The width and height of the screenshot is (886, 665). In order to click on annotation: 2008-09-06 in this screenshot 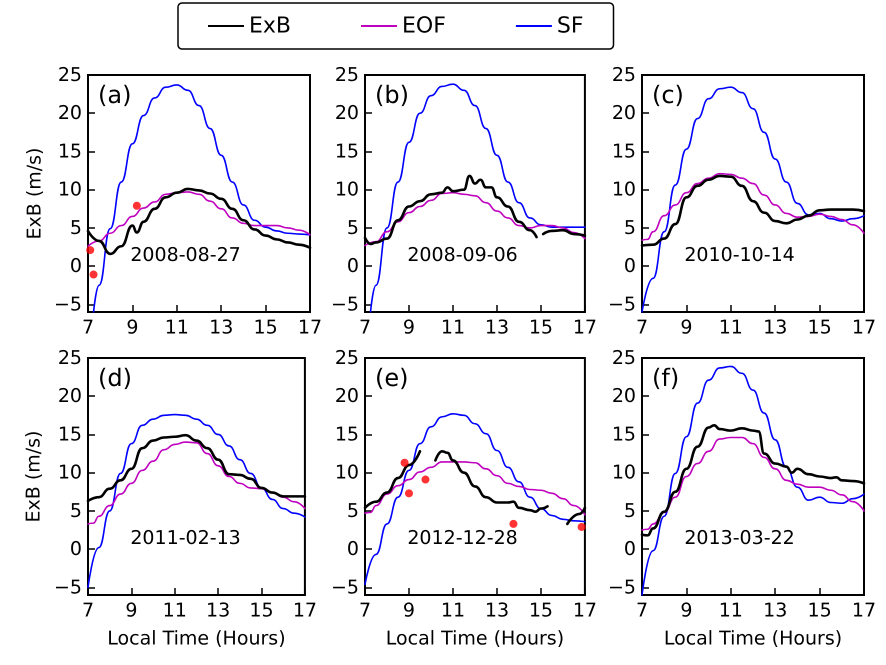, I will do `click(462, 255)`.